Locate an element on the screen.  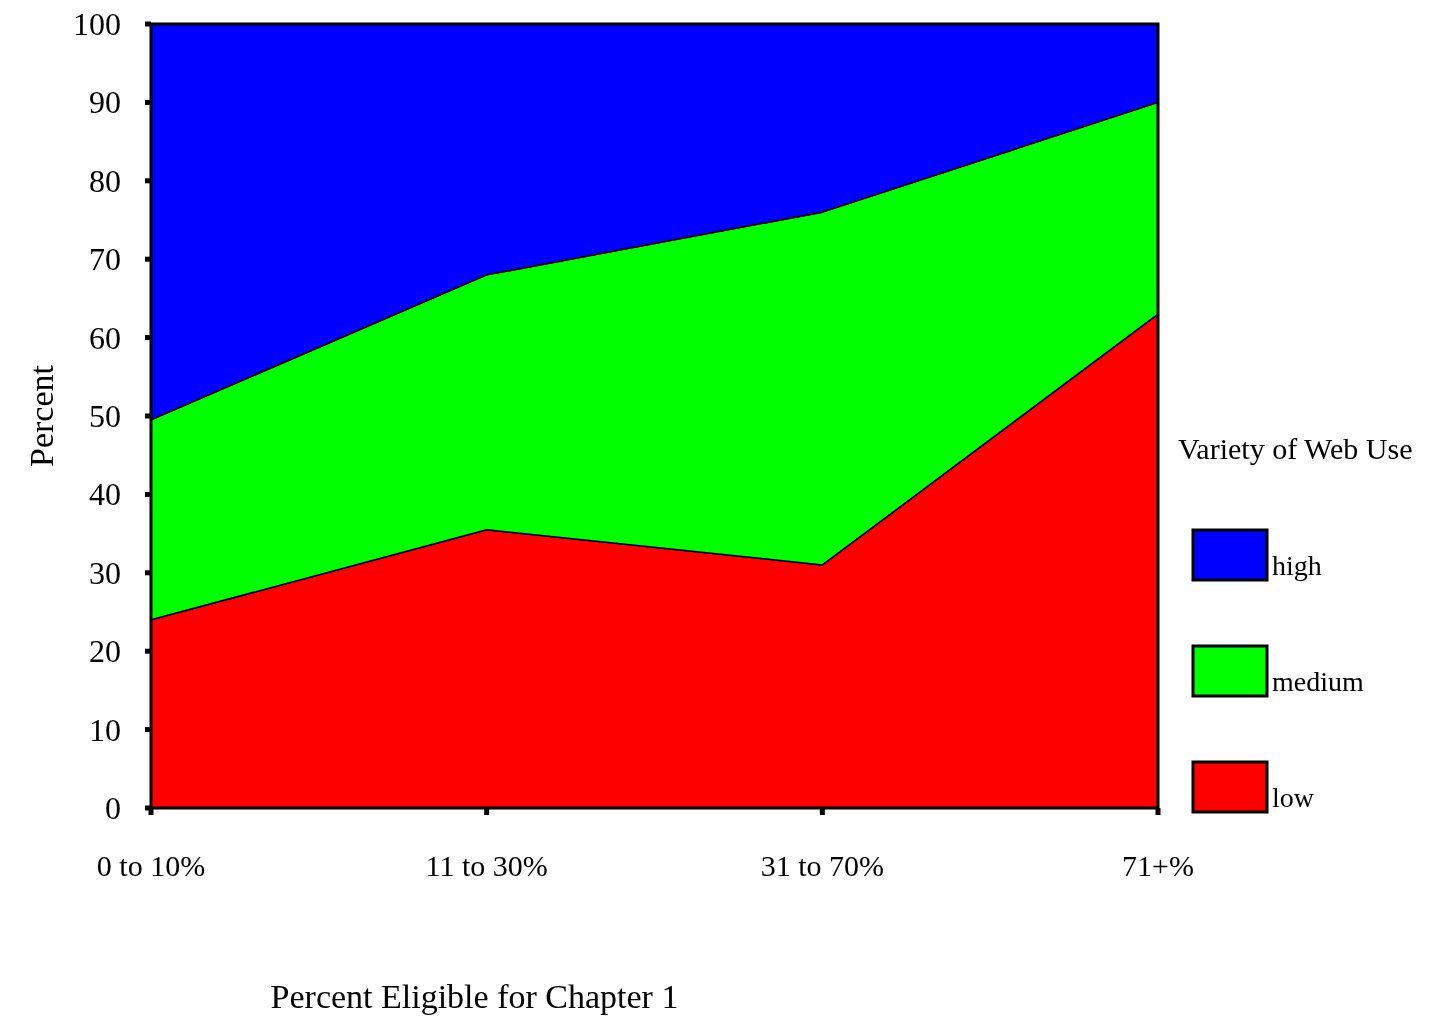
y-tick-label: 30 is located at coordinates (105, 572).